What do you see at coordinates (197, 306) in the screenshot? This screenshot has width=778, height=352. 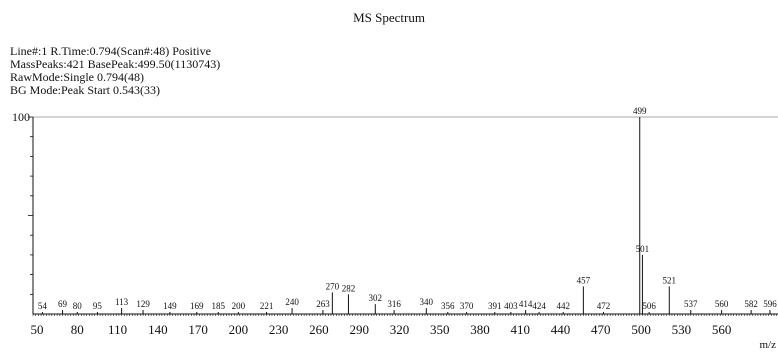 I see `peak-label-169: 169` at bounding box center [197, 306].